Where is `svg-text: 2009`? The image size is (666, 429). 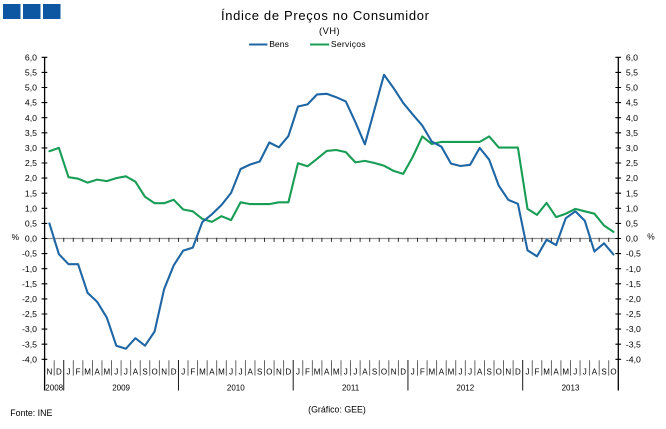
svg-text: 2009 is located at coordinates (121, 387).